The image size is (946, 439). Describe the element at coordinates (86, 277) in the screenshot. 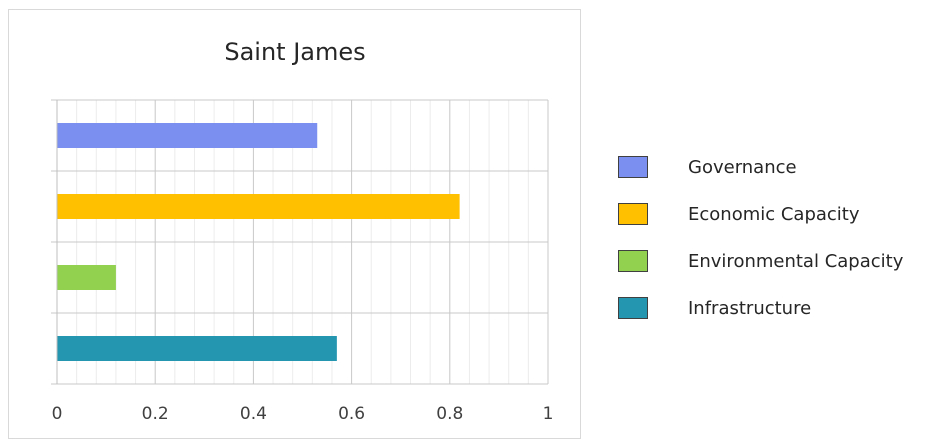

I see `bar-environmental-capacity` at that location.